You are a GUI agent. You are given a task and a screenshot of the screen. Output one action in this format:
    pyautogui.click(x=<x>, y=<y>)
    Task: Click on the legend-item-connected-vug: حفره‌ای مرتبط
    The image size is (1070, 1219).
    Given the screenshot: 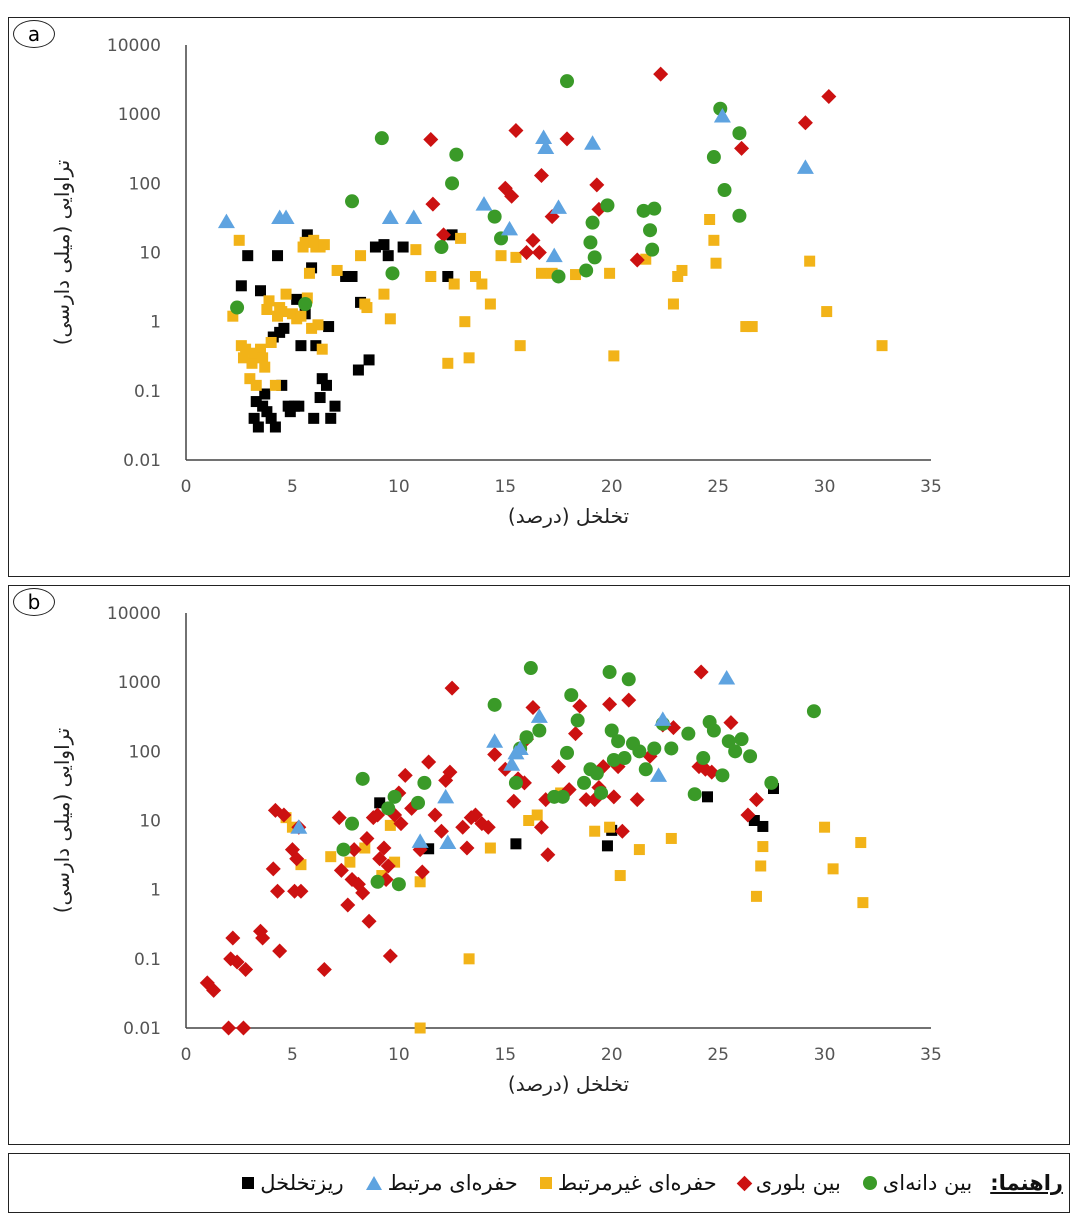 What is the action you would take?
    pyautogui.click(x=441, y=1183)
    